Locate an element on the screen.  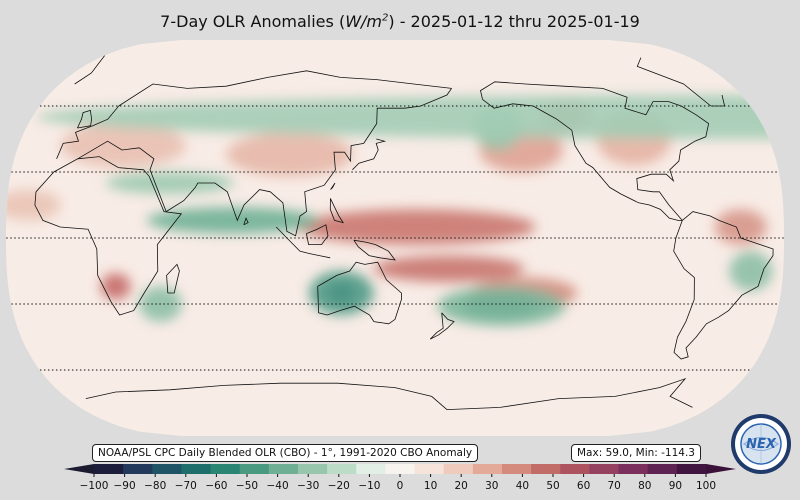
title-suffix: ) - 2025-01-12 thru 2025-01-19 is located at coordinates (514, 21).